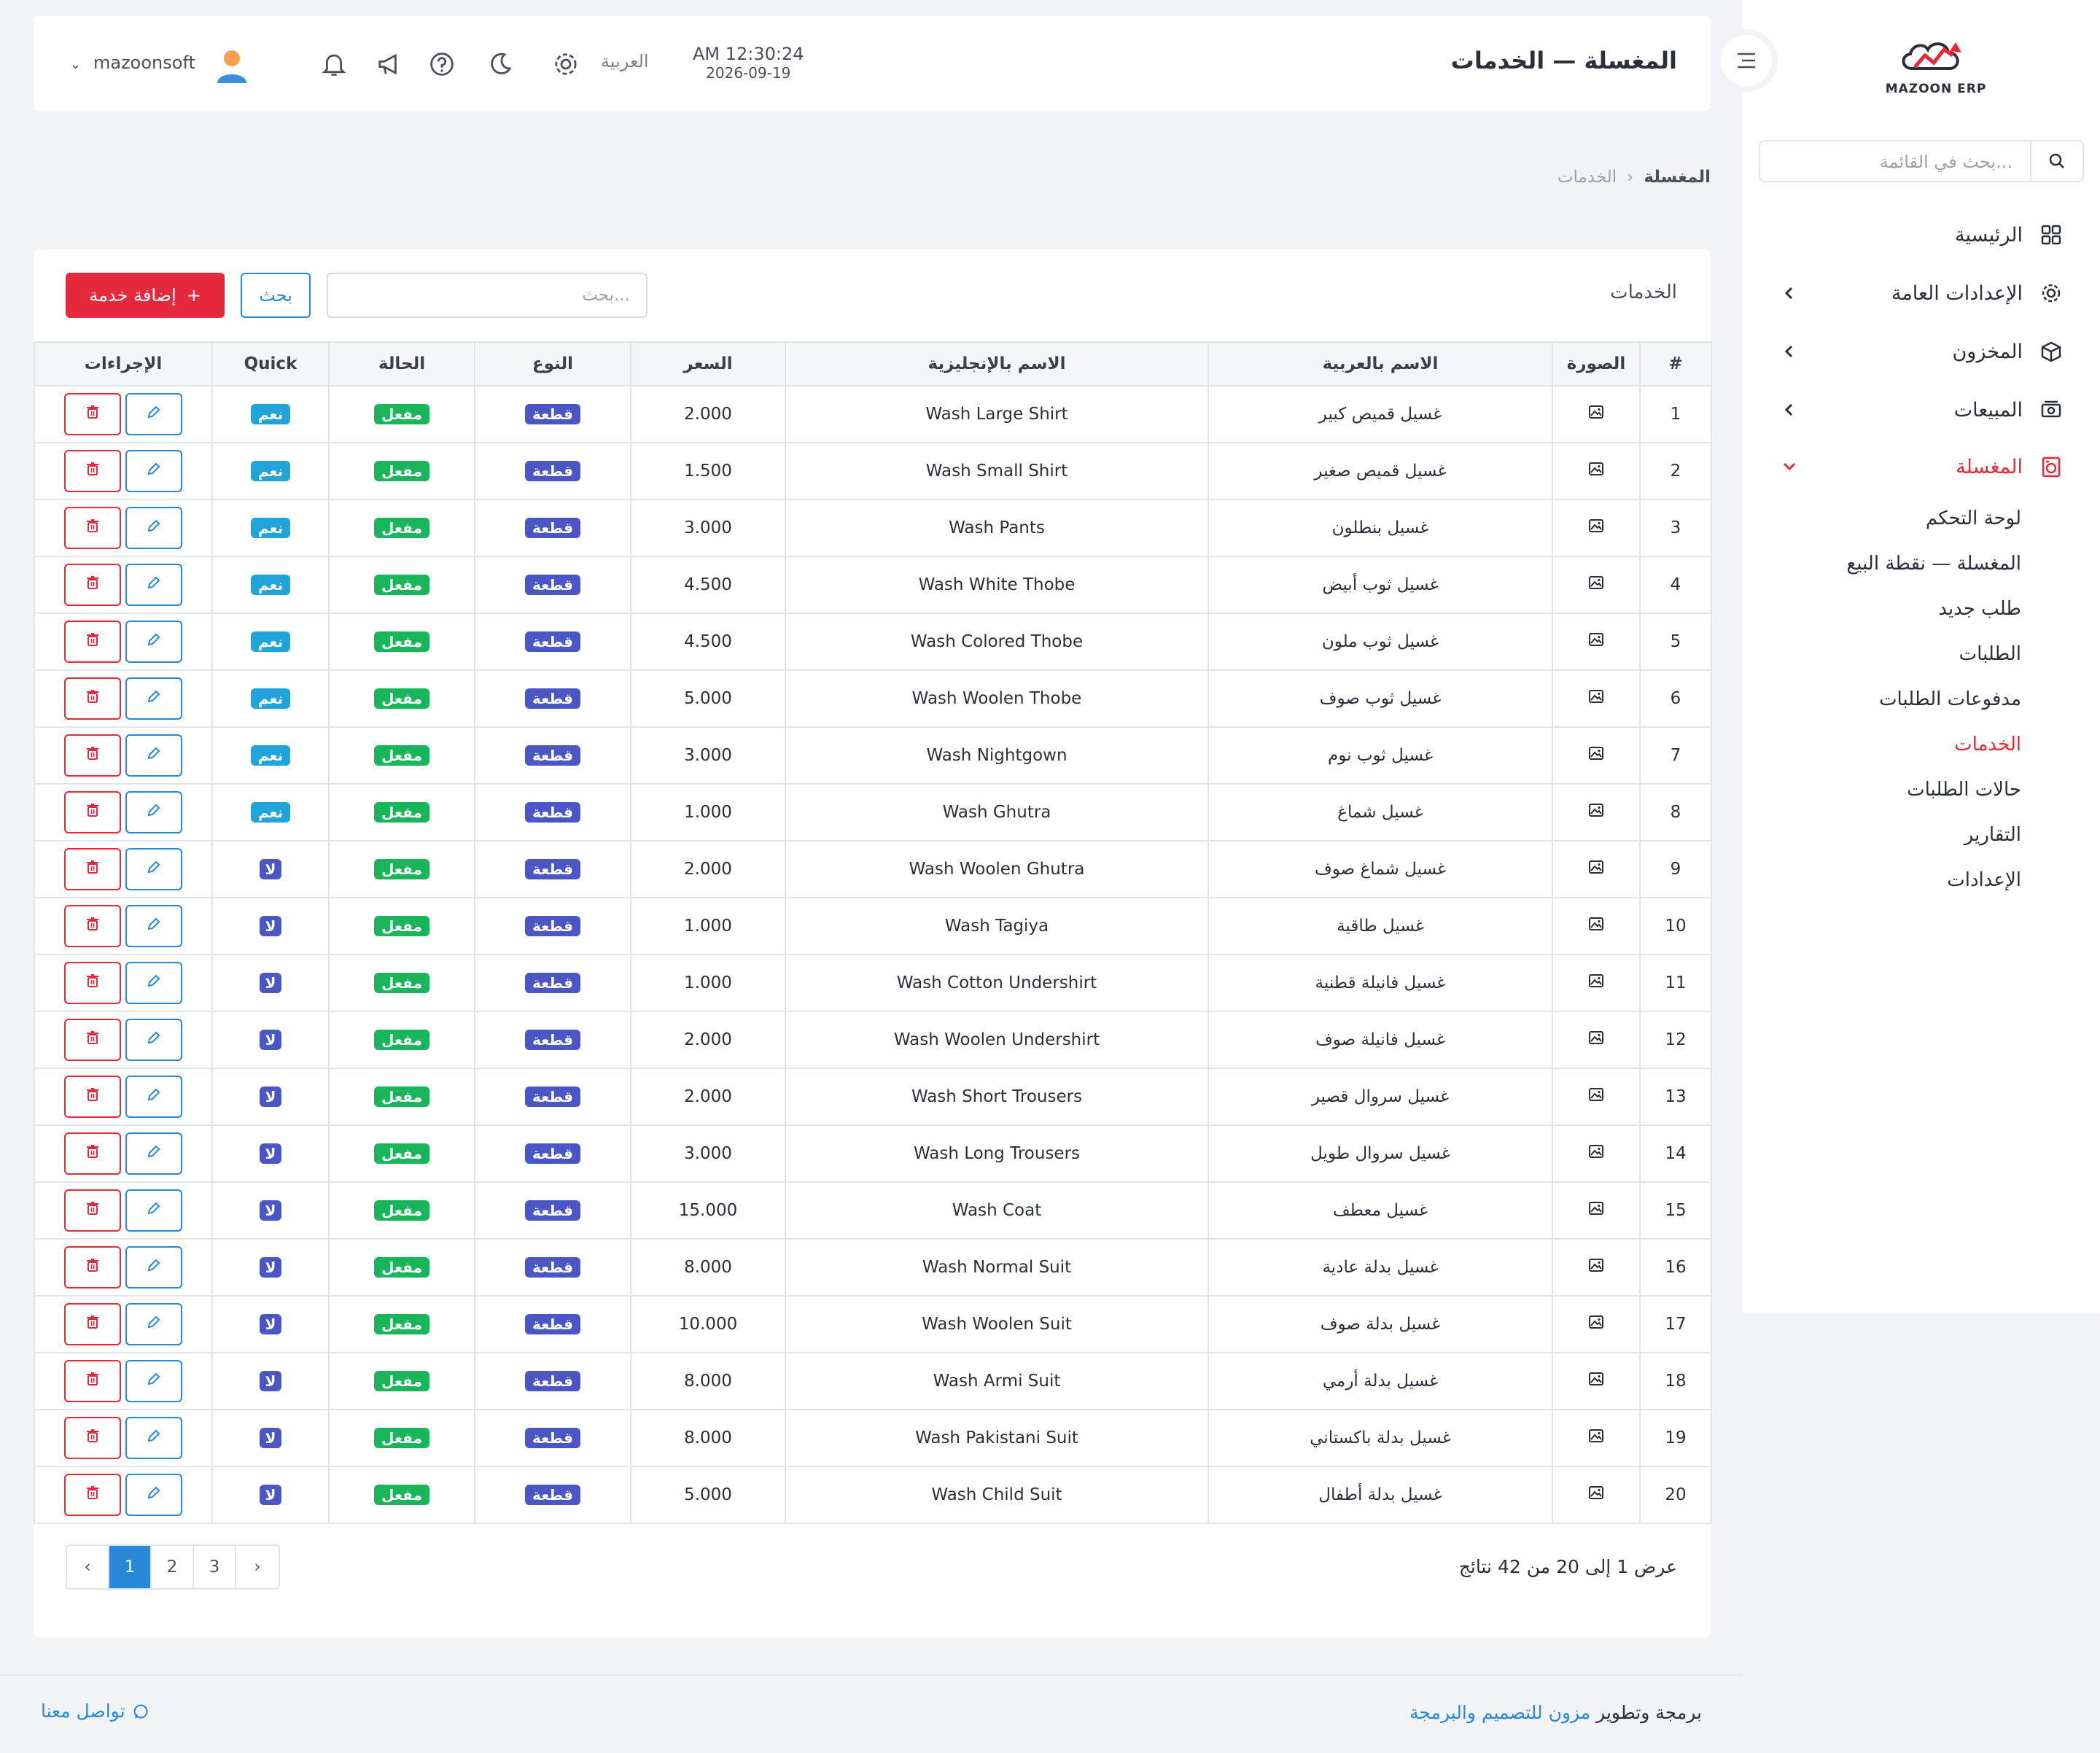  What do you see at coordinates (95, 1711) in the screenshot?
I see `contact-link: تواصل معنا` at bounding box center [95, 1711].